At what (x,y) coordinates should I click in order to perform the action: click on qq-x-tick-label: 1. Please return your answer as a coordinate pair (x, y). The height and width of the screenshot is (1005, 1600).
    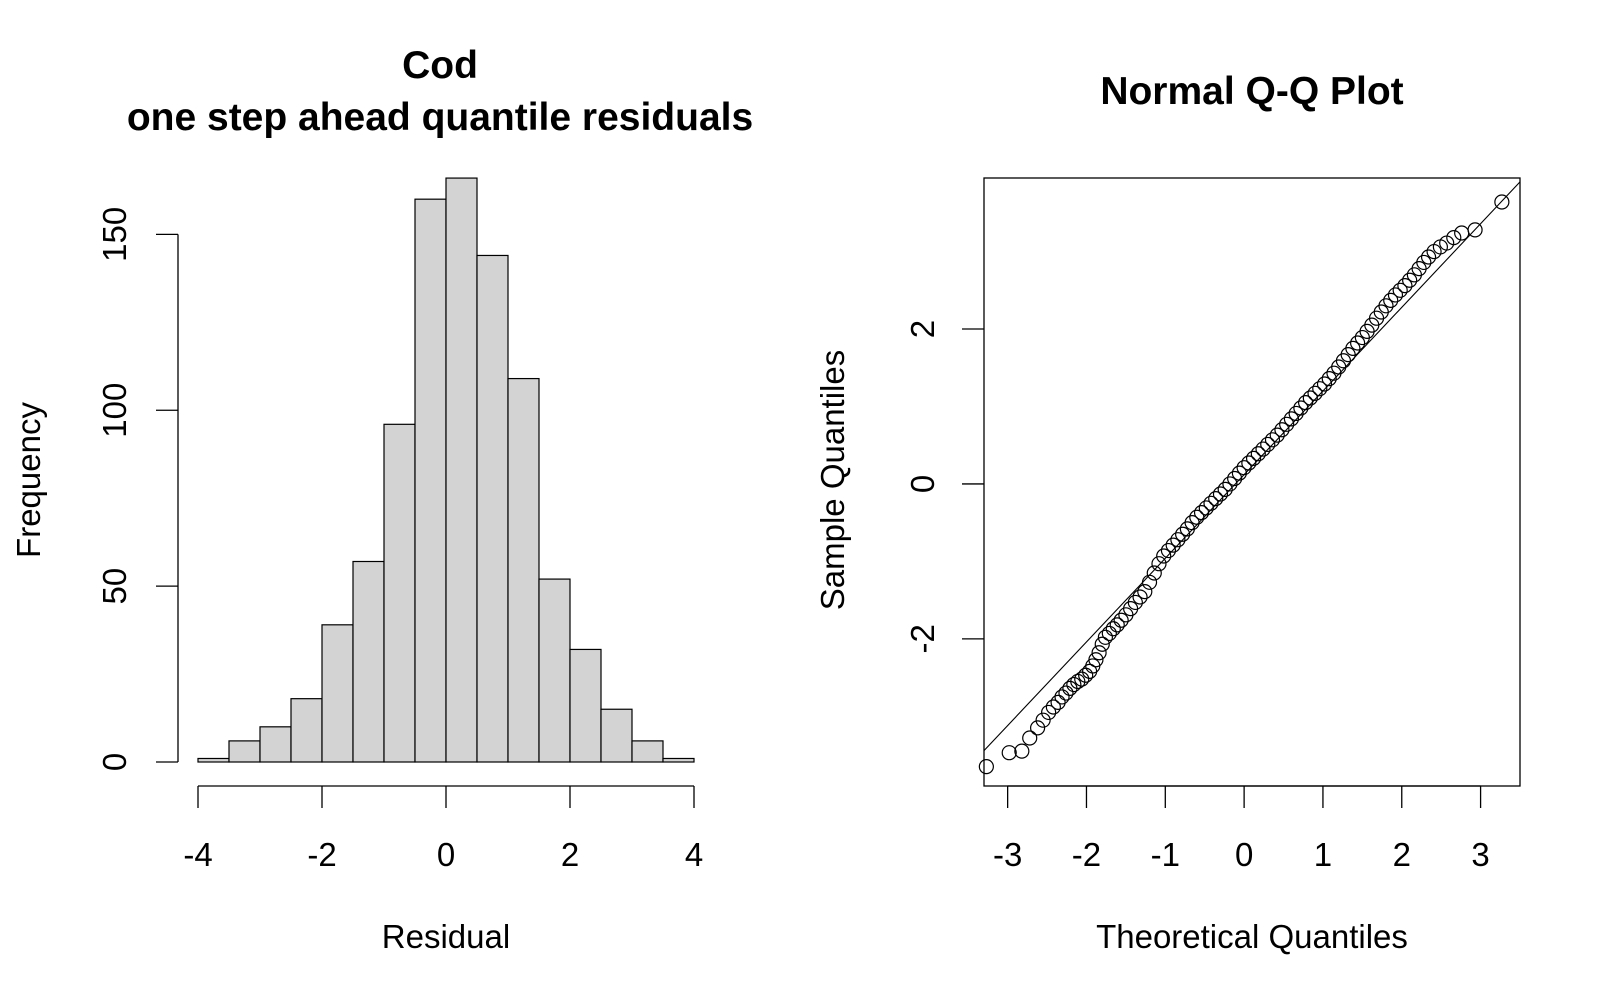
    Looking at the image, I should click on (1323, 854).